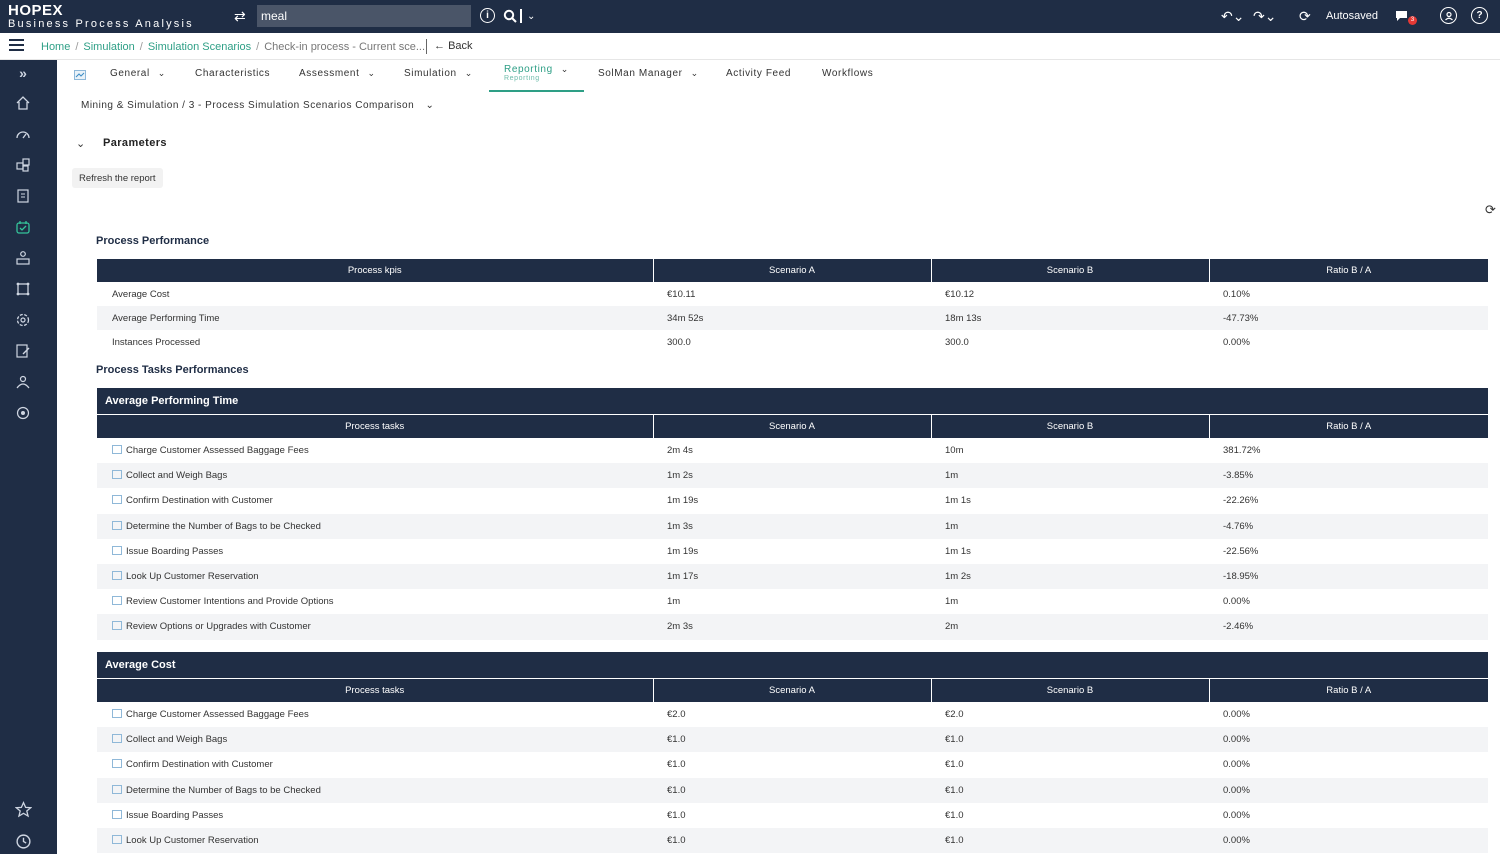 The height and width of the screenshot is (854, 1500). Describe the element at coordinates (135, 143) in the screenshot. I see `parameters-title: Parameters` at that location.